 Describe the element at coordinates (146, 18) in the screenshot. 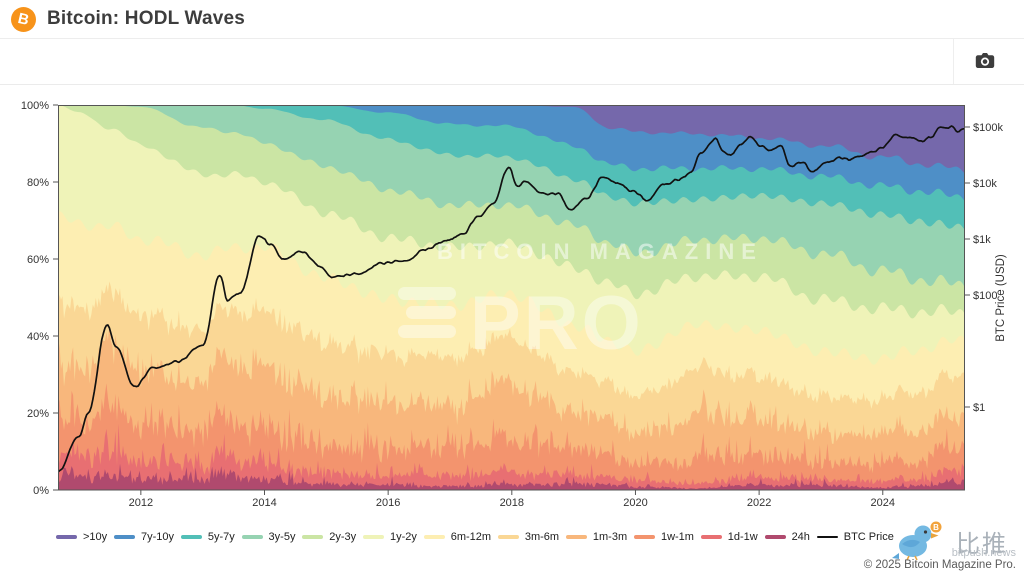

I see `page-title: Bitcoin: HODL Waves` at that location.